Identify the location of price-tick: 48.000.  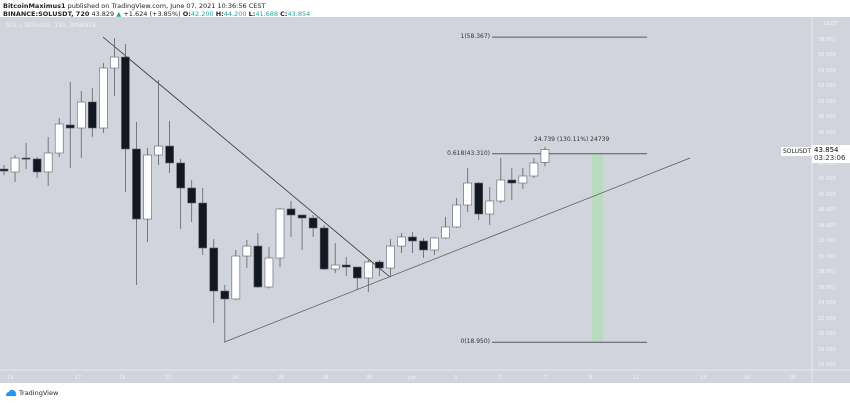
(827, 117).